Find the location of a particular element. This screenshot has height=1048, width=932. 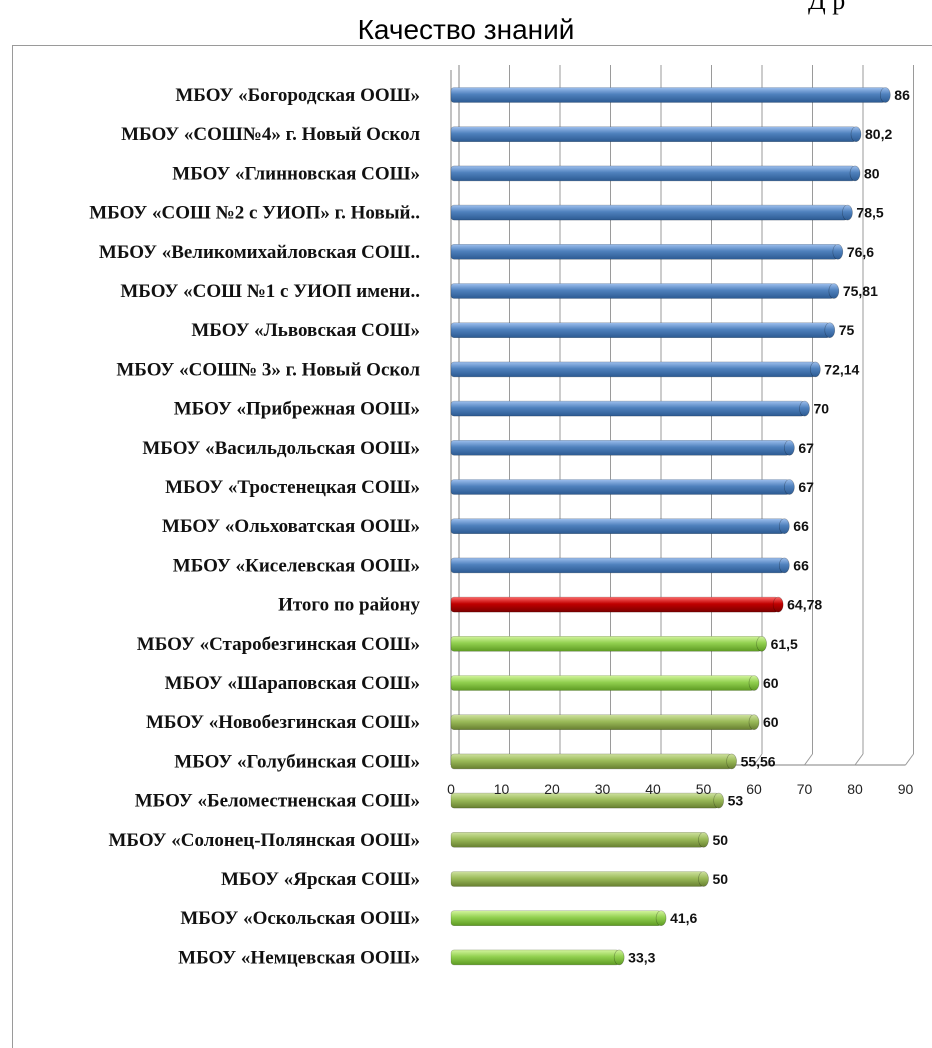

data-label: 33,3 is located at coordinates (641, 957).